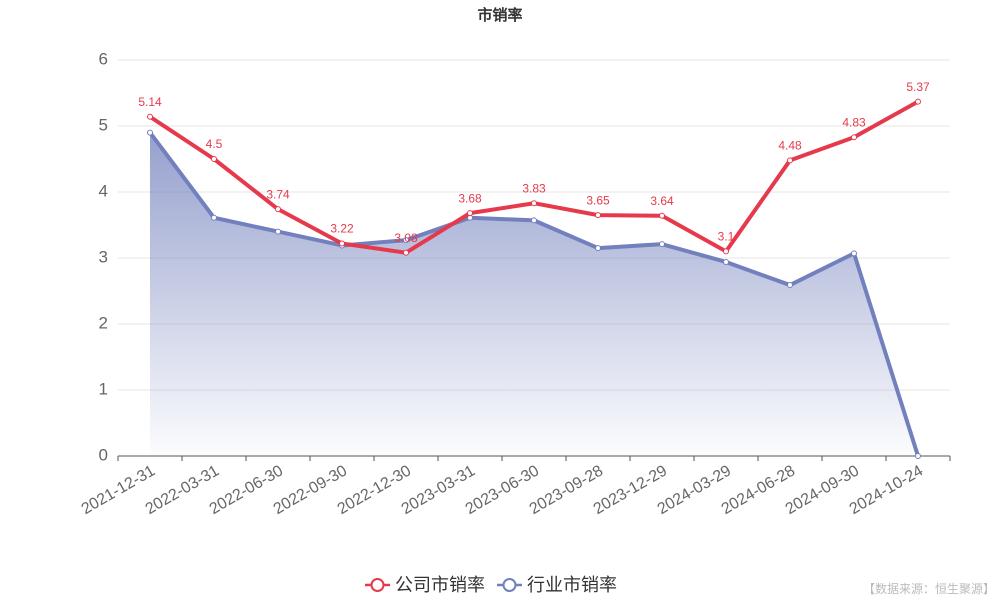 The image size is (1000, 600). What do you see at coordinates (918, 87) in the screenshot?
I see `data-label: 5.37` at bounding box center [918, 87].